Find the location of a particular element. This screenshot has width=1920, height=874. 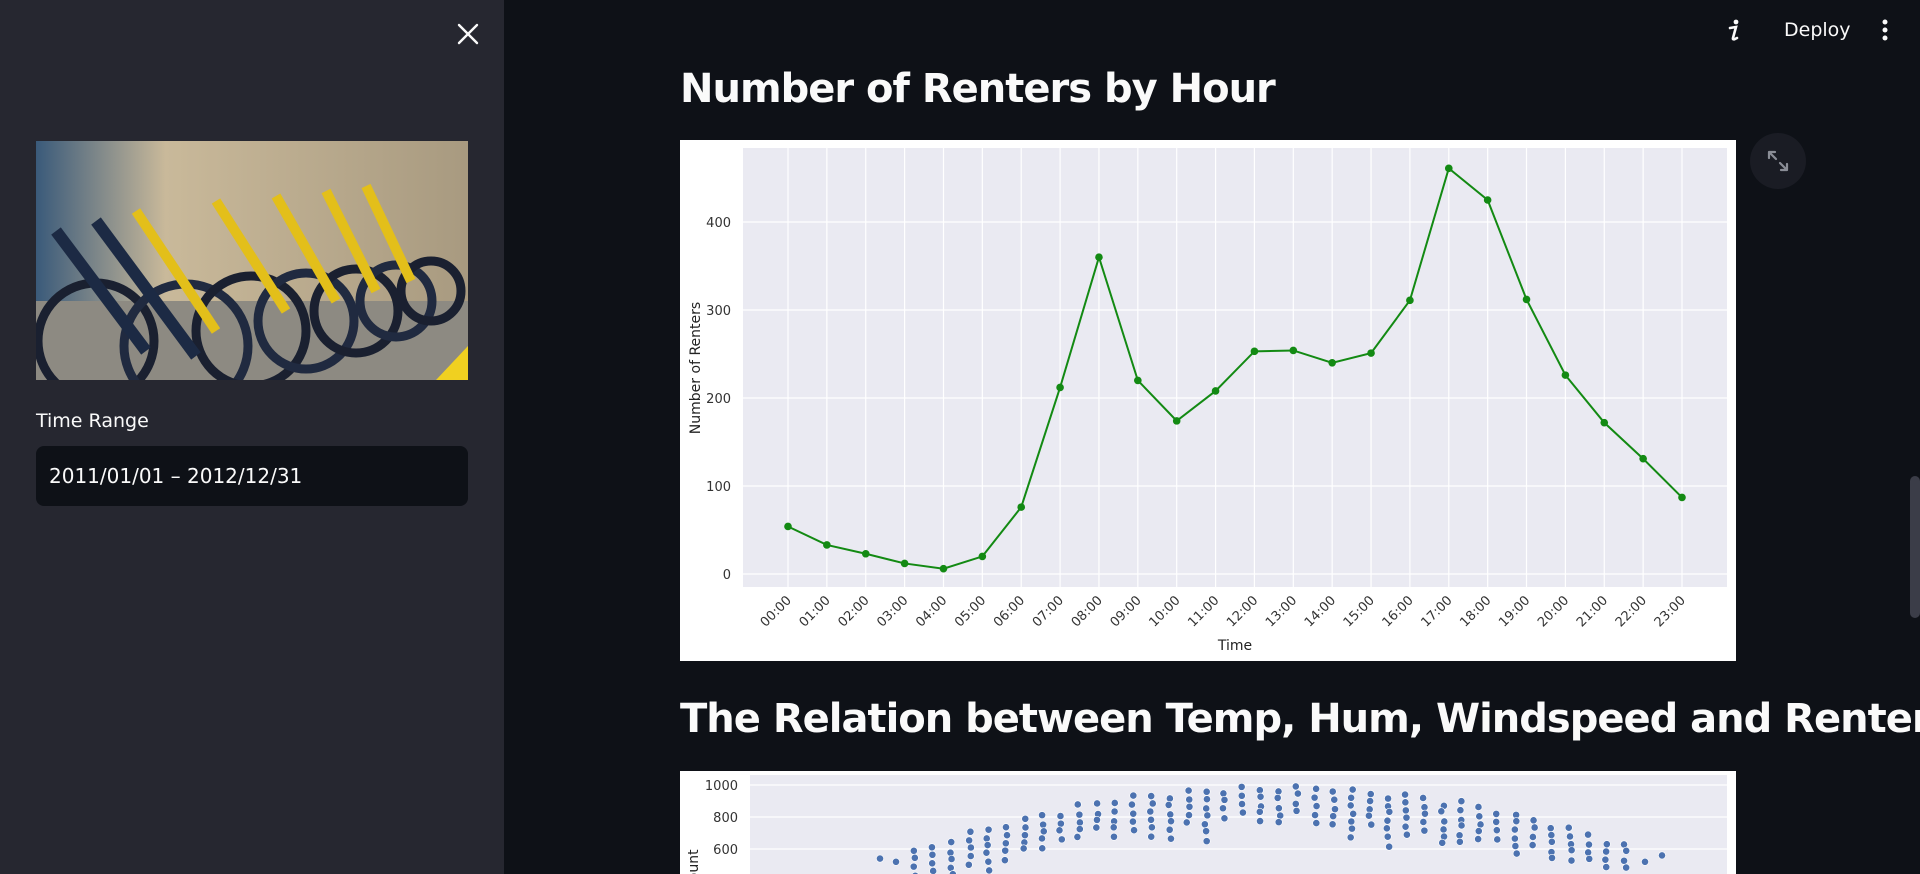

fullscreen-button is located at coordinates (1778, 161).